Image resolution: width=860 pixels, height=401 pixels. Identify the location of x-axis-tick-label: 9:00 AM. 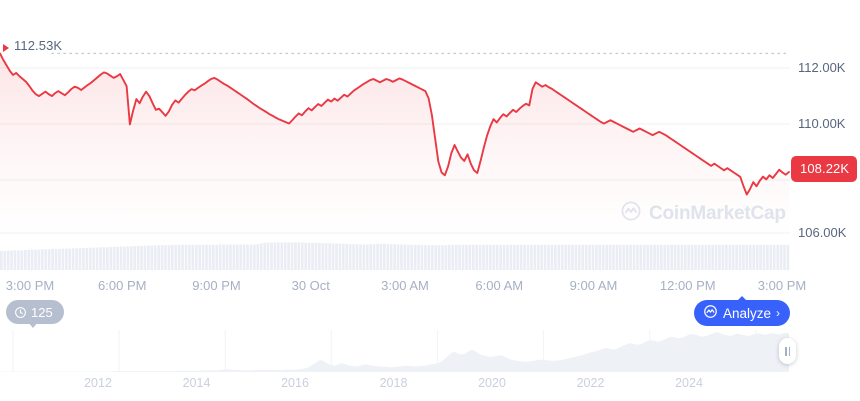
(593, 285).